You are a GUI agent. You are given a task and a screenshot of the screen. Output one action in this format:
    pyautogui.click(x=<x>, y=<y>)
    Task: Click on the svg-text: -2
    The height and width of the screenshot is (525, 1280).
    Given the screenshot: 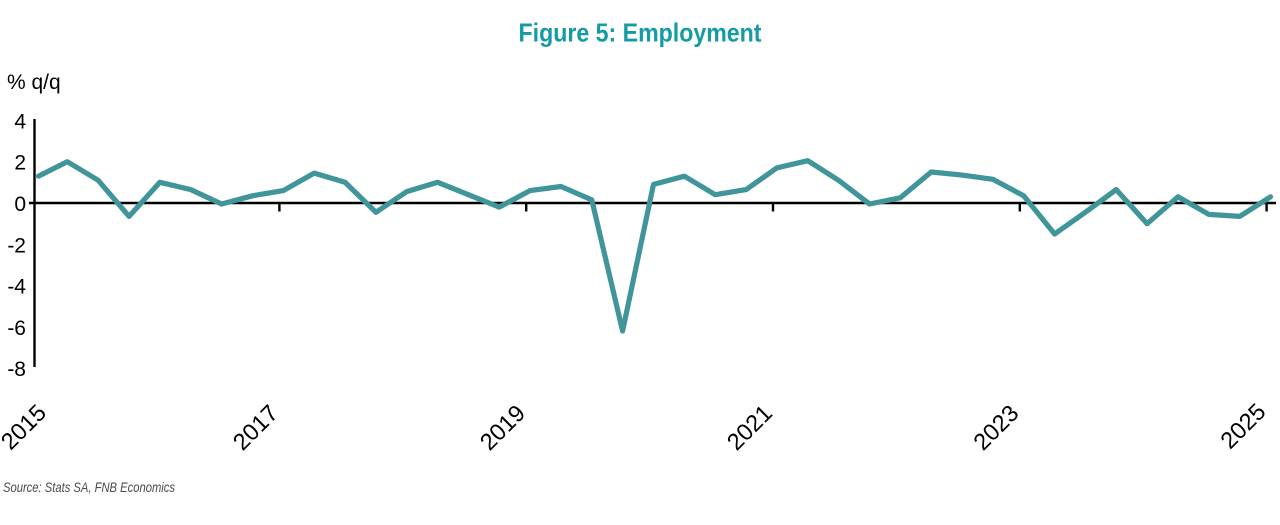 What is the action you would take?
    pyautogui.click(x=16, y=245)
    